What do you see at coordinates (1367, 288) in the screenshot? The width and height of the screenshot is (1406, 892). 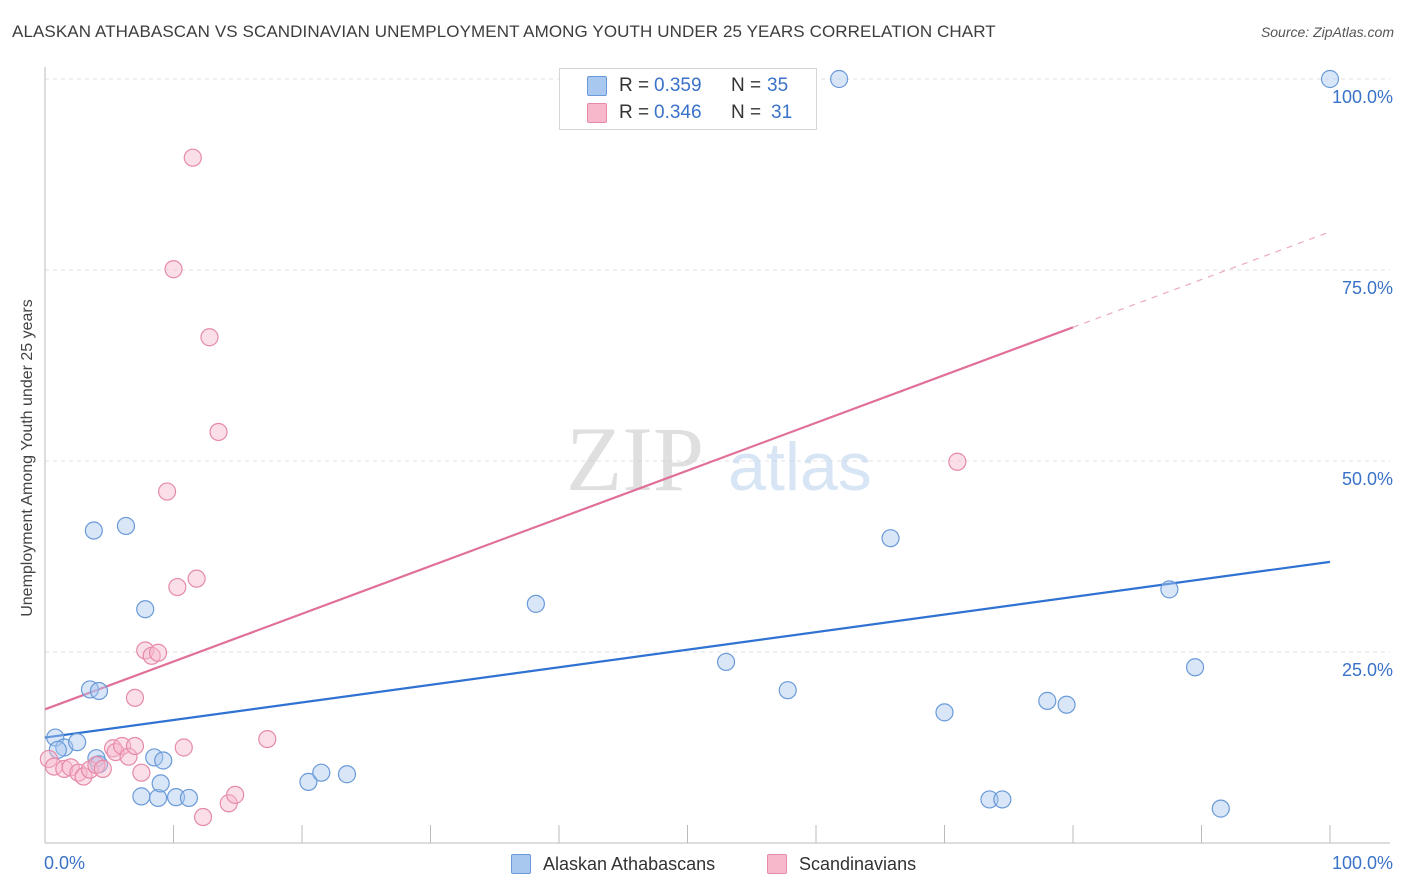 I see `y-tick-label: 75.0%` at bounding box center [1367, 288].